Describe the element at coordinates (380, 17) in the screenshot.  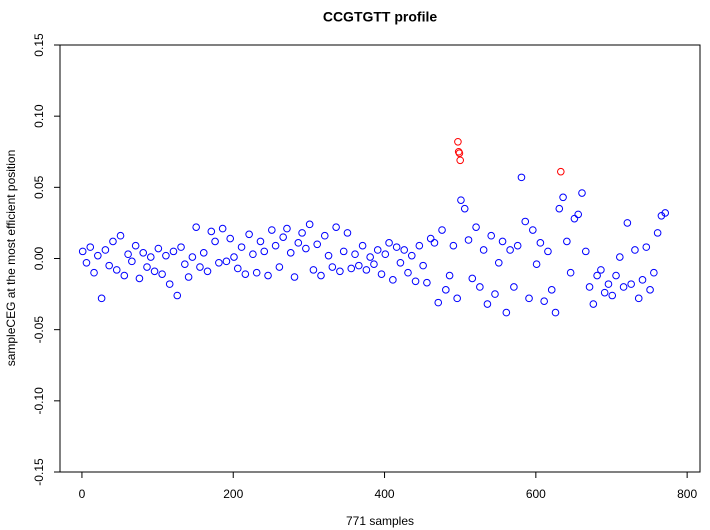
I see `chart-title: CCGTGTT profile` at that location.